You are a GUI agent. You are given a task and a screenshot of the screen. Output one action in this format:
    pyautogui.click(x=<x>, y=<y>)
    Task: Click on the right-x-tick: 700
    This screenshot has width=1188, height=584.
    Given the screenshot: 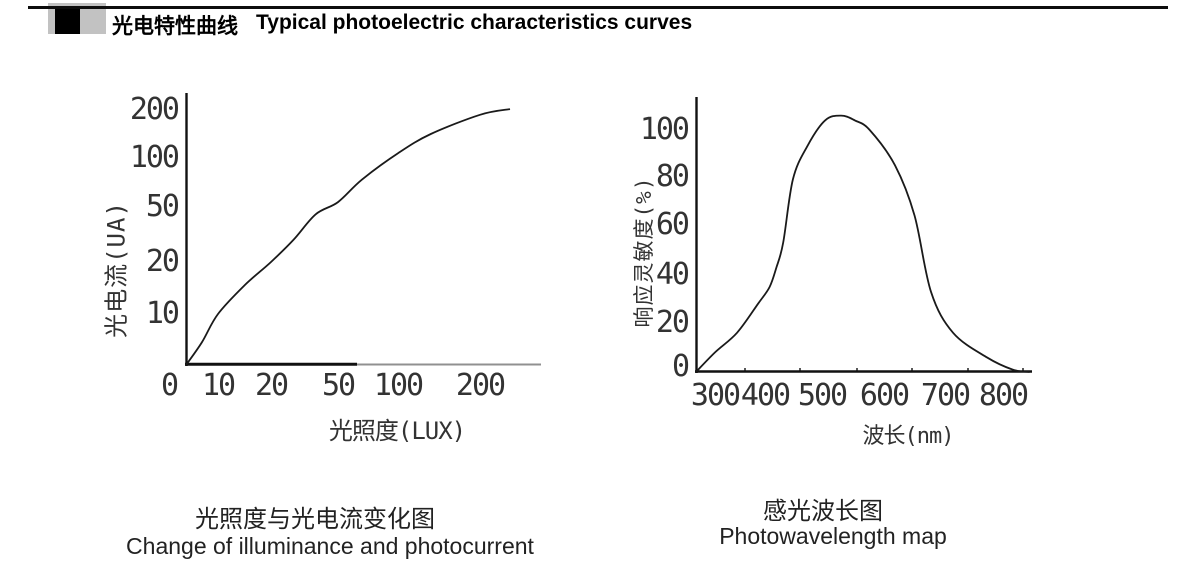 What is the action you would take?
    pyautogui.click(x=945, y=395)
    